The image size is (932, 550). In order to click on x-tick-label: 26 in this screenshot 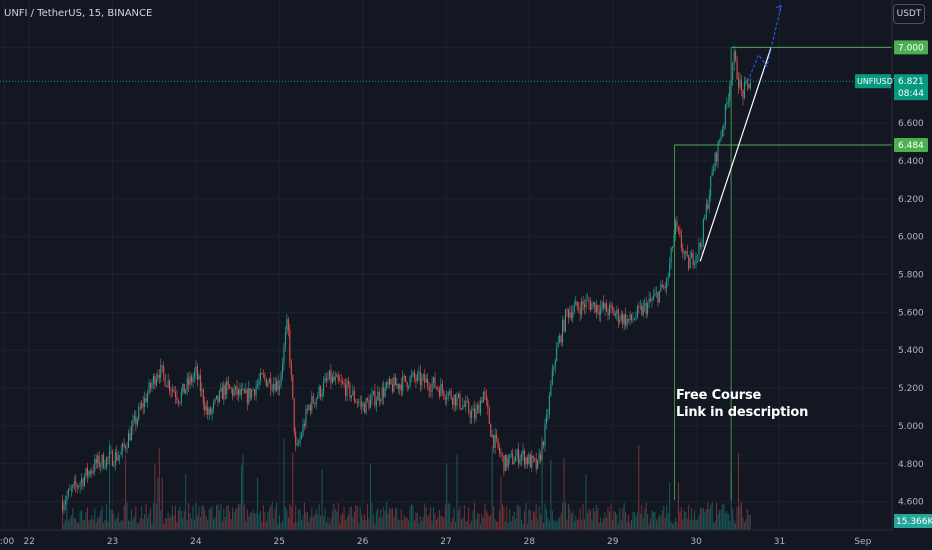, I will do `click(363, 542)`.